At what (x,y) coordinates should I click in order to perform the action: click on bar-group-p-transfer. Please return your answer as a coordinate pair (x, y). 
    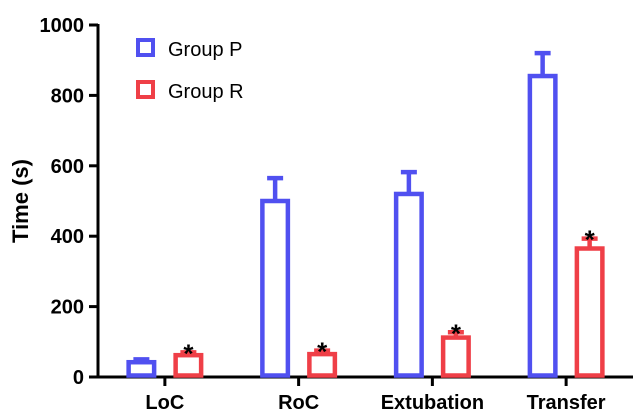
    Looking at the image, I should click on (542, 225).